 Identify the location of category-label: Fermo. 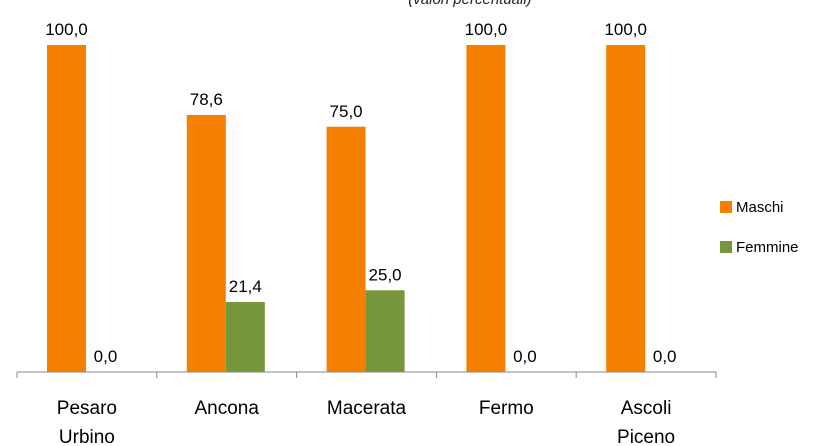
(506, 408).